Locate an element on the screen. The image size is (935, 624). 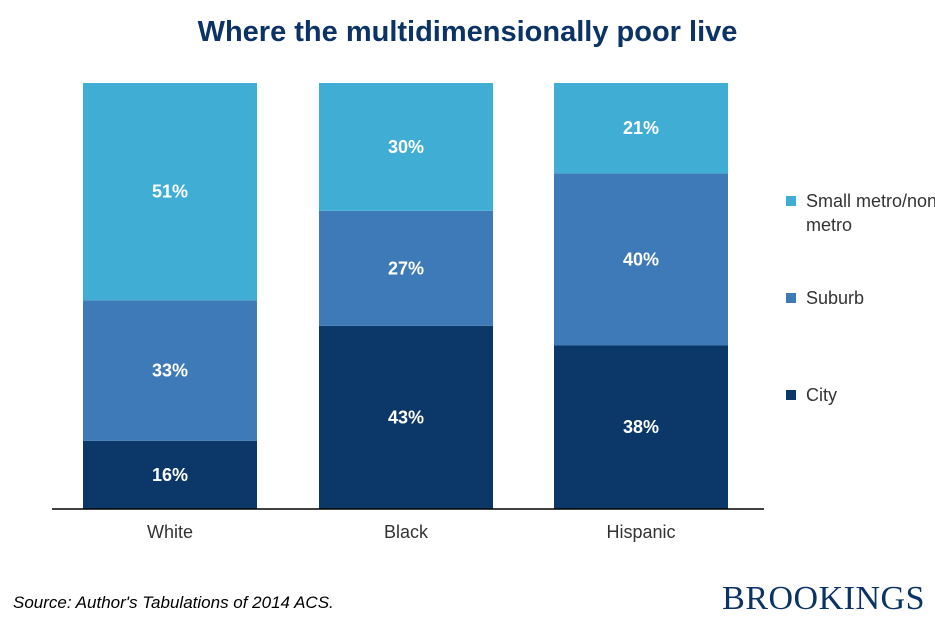
data-label-hispanic-city: 38% is located at coordinates (641, 427).